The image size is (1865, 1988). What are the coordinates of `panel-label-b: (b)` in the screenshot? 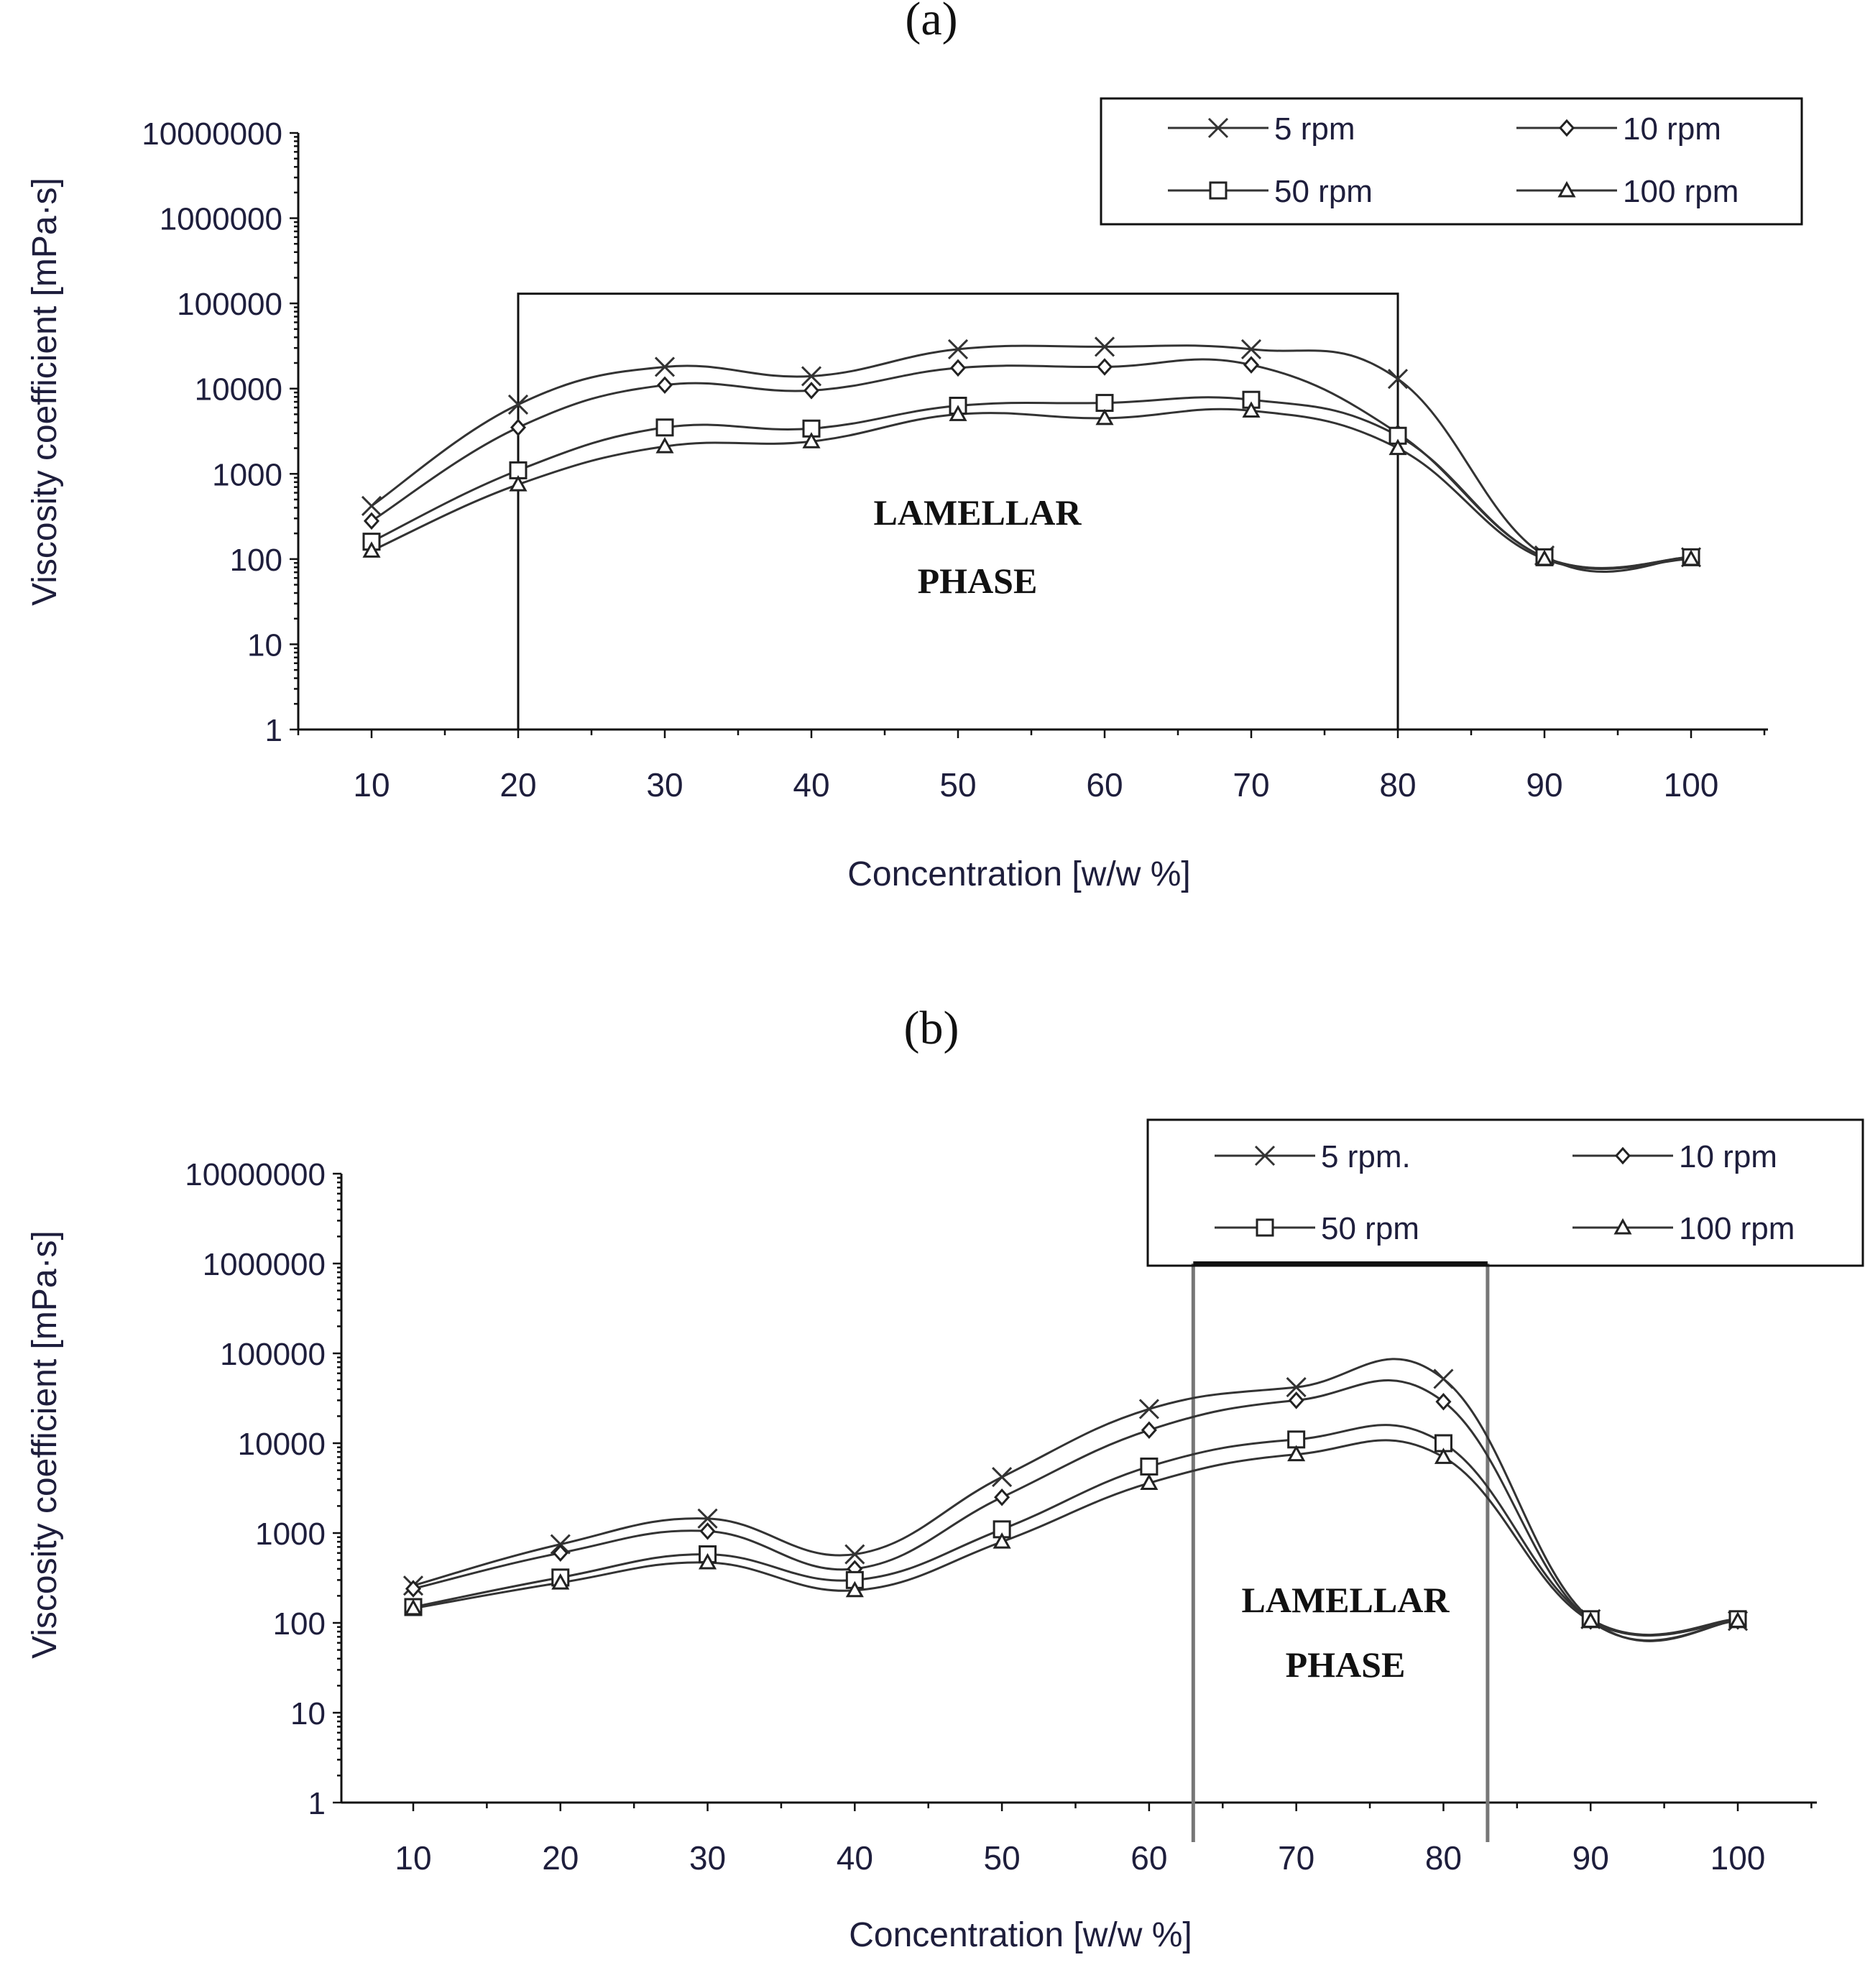 It's located at (932, 1028).